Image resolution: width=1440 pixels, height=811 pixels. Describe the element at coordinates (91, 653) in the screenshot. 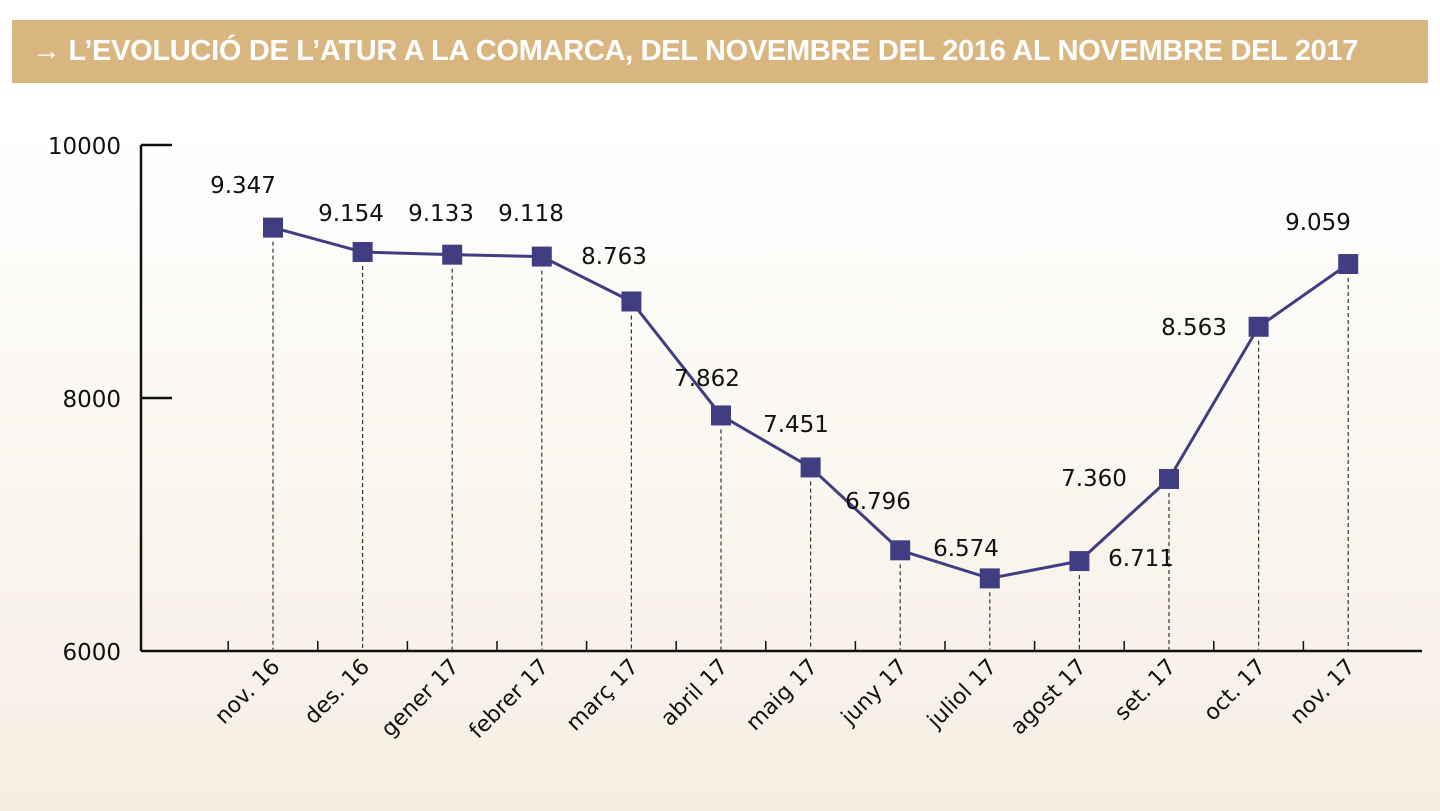

I see `y-tick-label: 6000` at that location.